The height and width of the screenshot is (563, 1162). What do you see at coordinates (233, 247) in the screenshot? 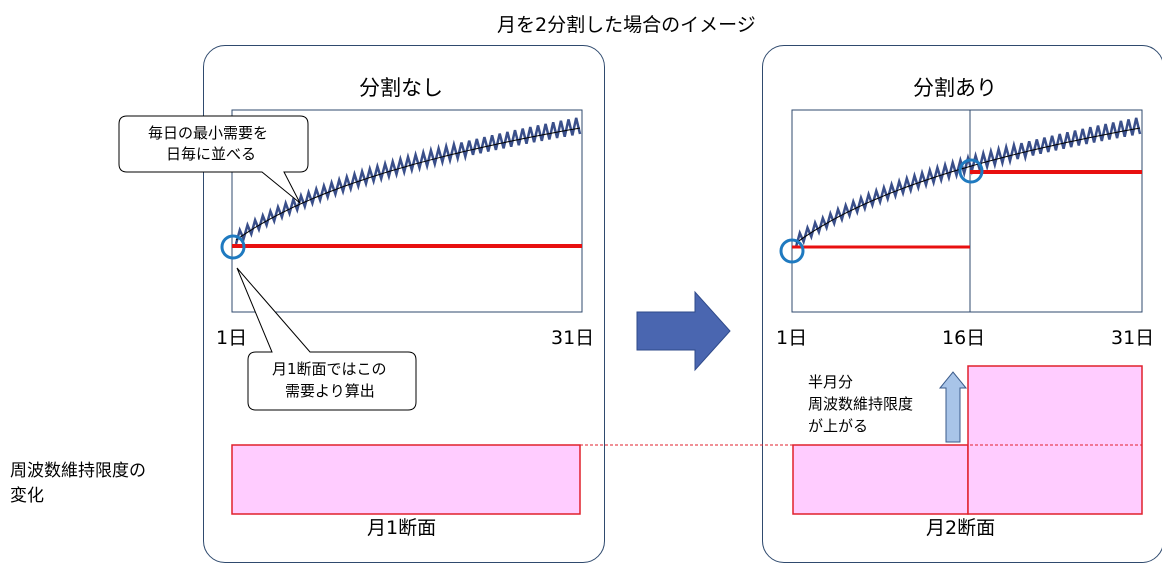
I see `left-min-circle` at bounding box center [233, 247].